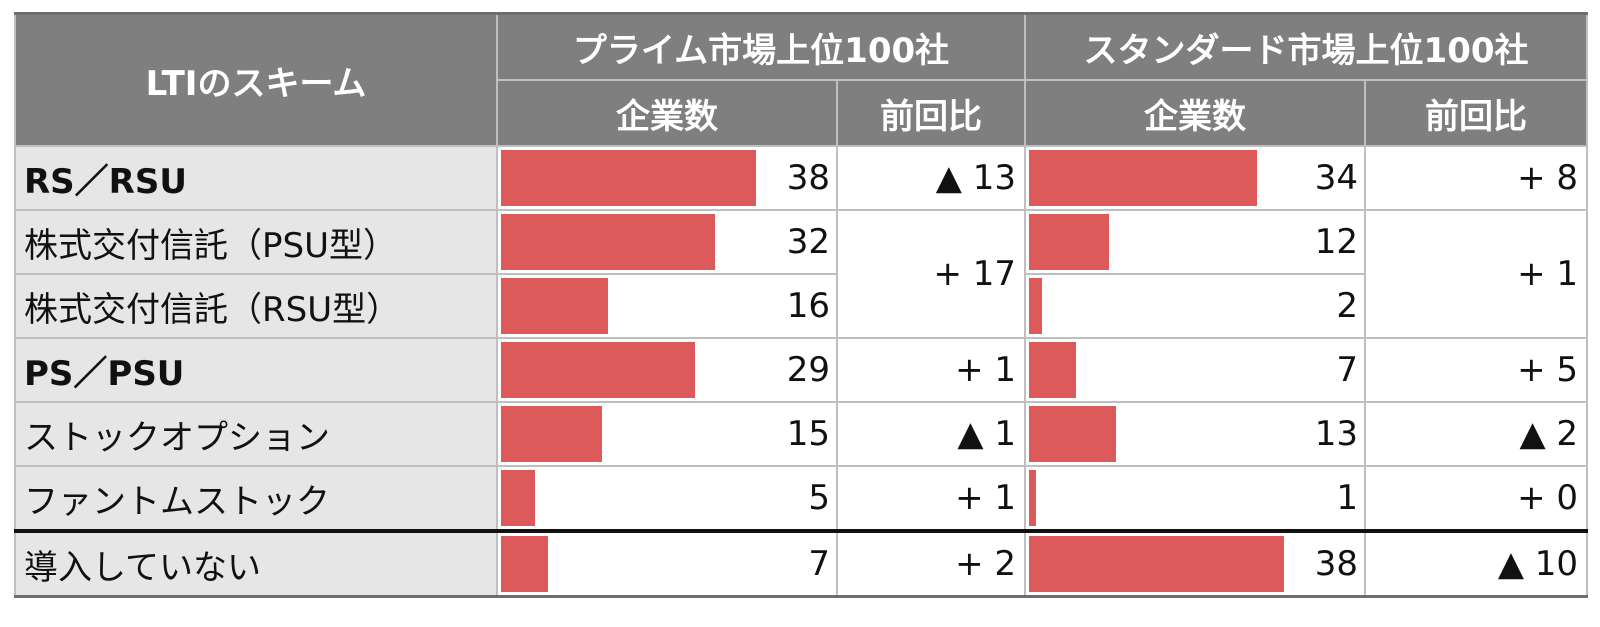 This screenshot has width=1600, height=627. I want to click on standard-bar-cell: 13, so click(1195, 434).